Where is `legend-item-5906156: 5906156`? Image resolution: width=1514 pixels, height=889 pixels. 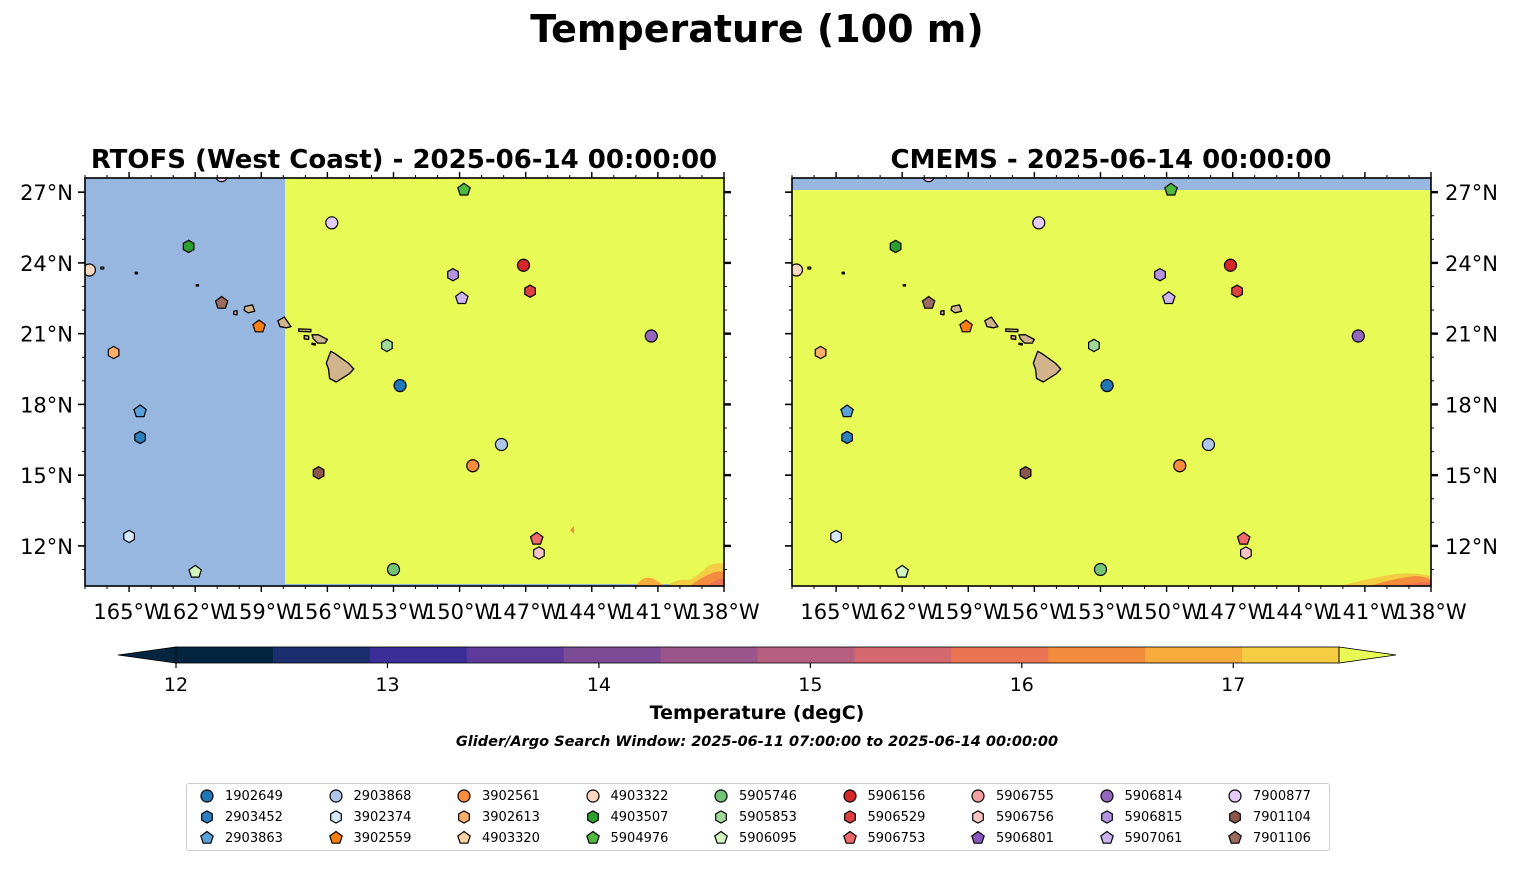 legend-item-5906156: 5906156 is located at coordinates (883, 796).